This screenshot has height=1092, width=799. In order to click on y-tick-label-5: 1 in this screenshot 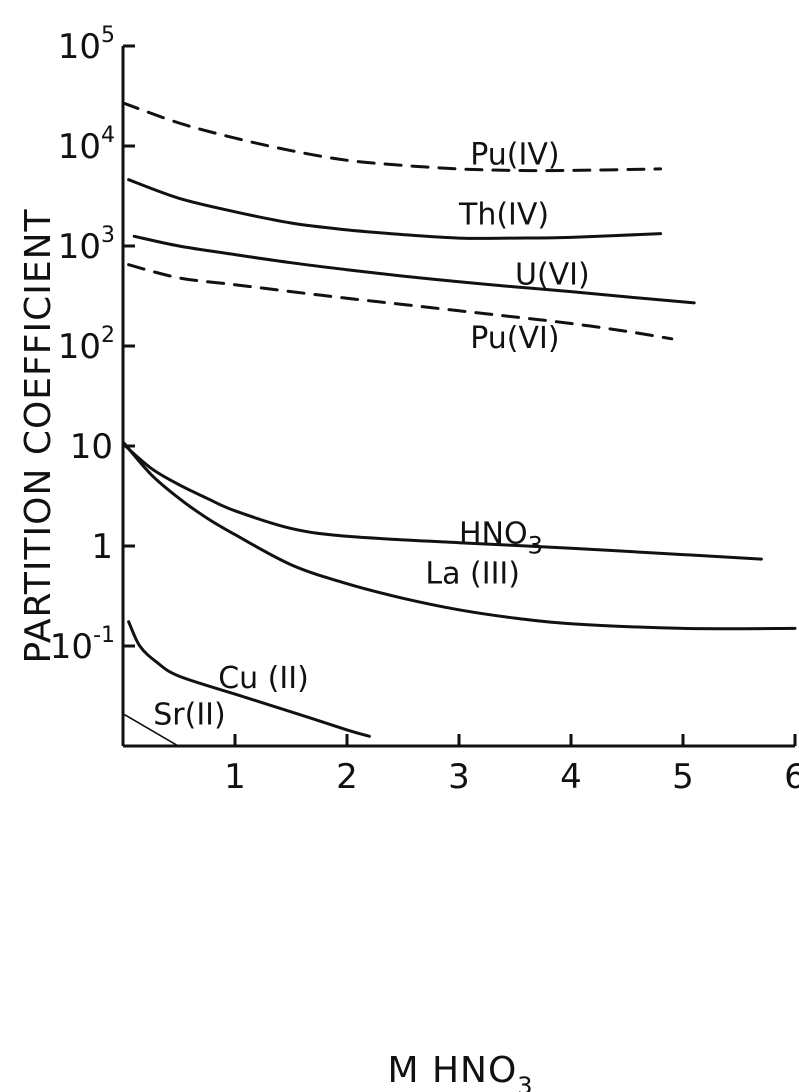, I will do `click(102, 547)`.